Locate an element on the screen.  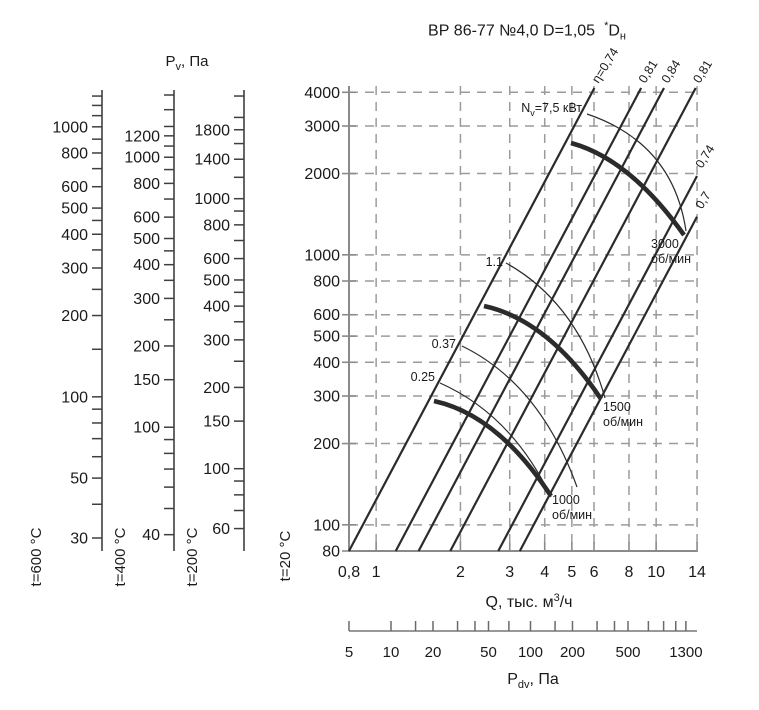
pressure-scale-label: 40 is located at coordinates (151, 535).